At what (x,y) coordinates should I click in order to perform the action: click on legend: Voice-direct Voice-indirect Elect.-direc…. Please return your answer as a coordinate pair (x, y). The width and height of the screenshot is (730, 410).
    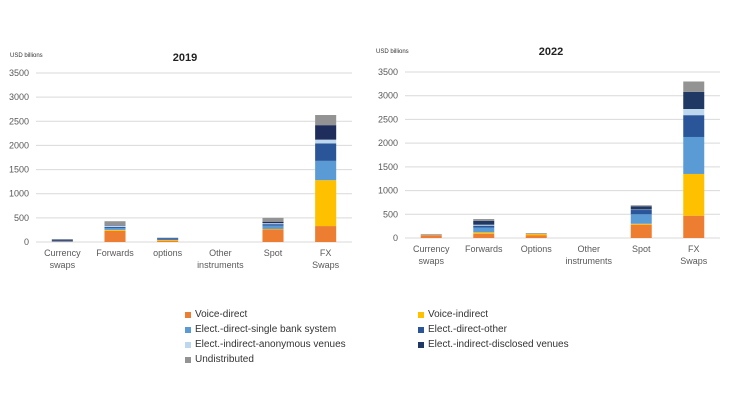
    Looking at the image, I should click on (395, 337).